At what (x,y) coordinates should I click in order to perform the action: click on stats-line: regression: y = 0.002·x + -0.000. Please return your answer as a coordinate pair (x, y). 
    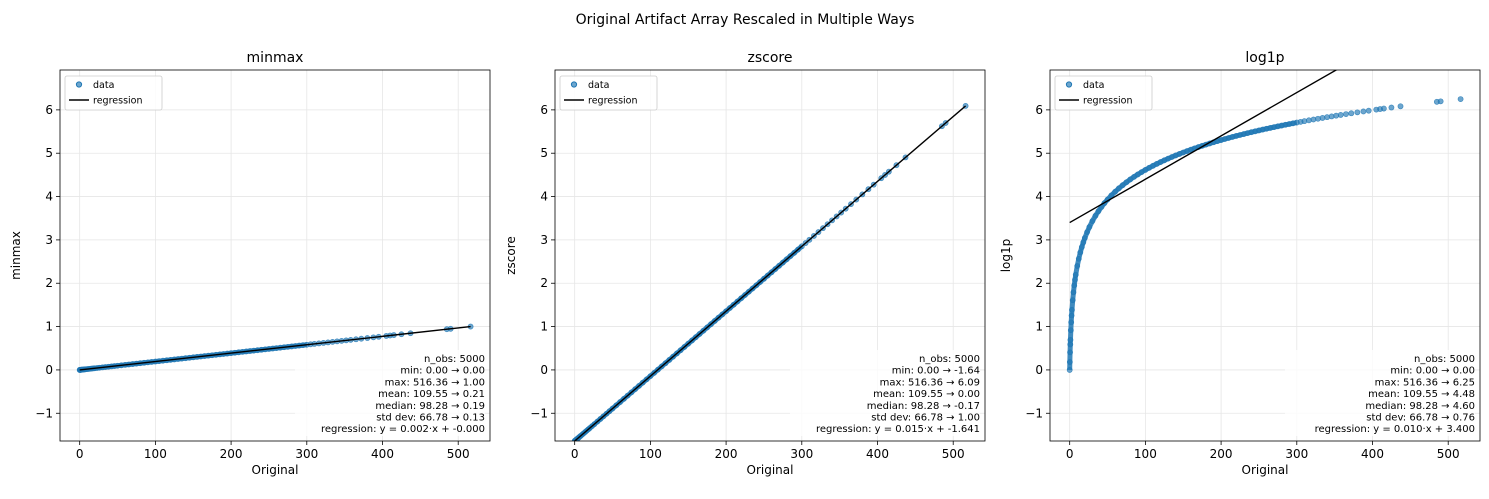
    Looking at the image, I should click on (403, 429).